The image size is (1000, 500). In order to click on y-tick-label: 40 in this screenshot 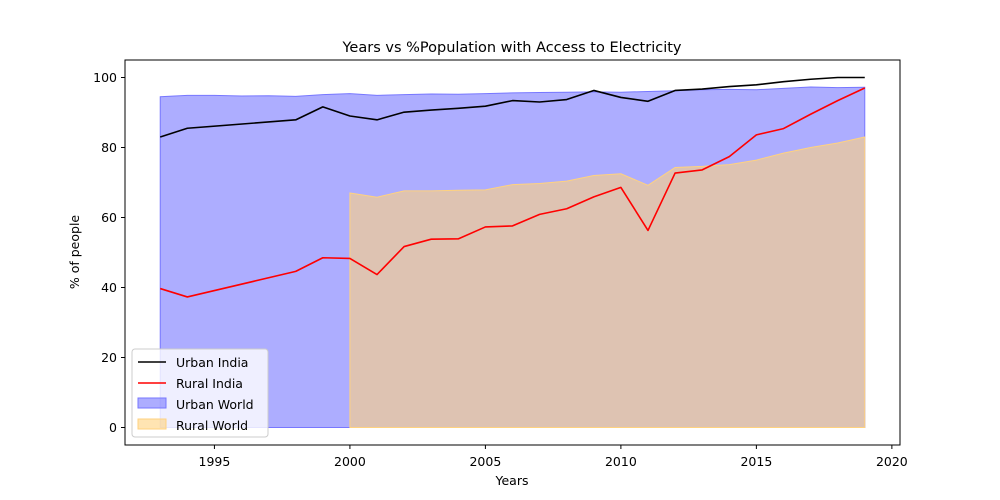, I will do `click(109, 287)`.